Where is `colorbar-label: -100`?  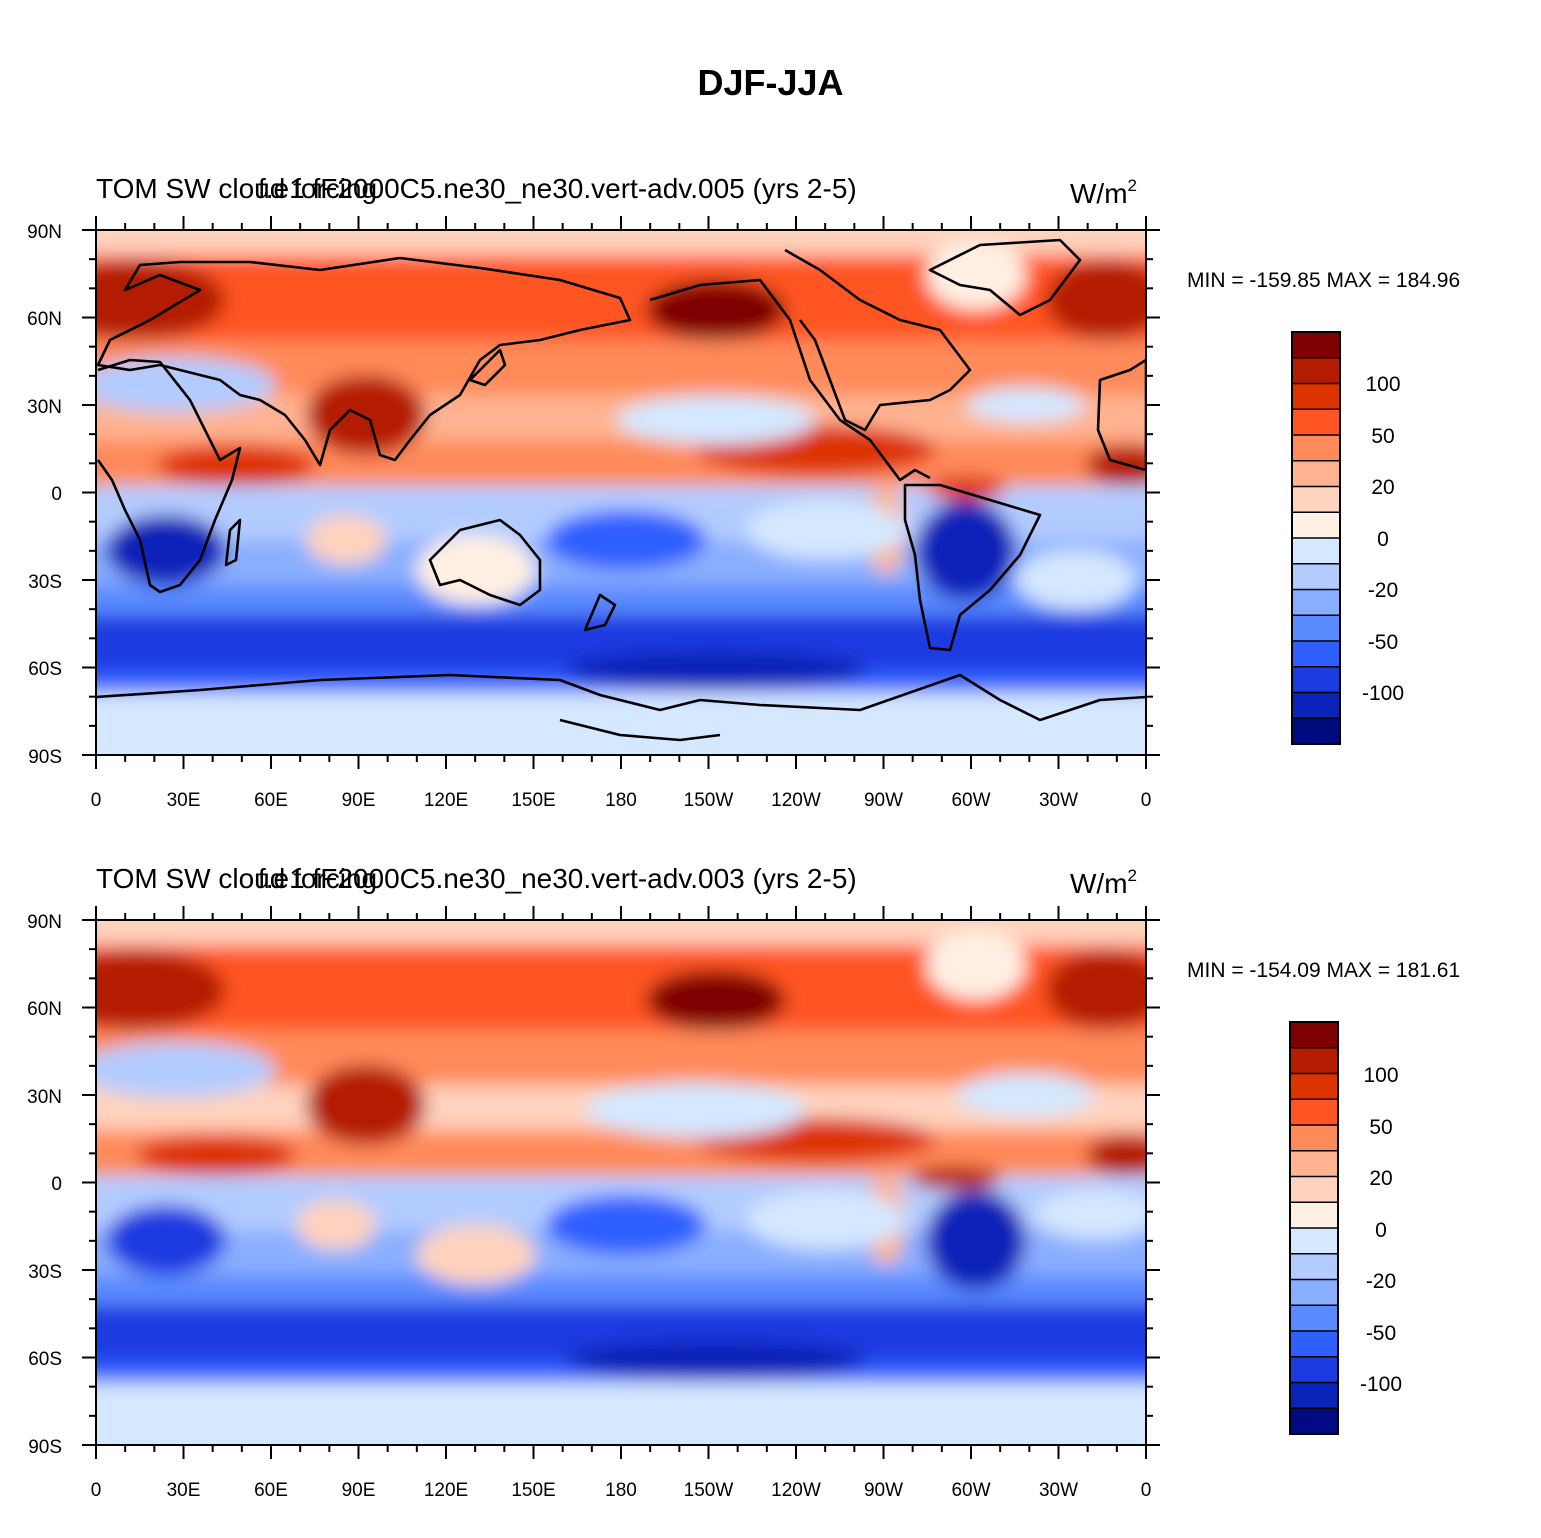 colorbar-label: -100 is located at coordinates (1381, 1384).